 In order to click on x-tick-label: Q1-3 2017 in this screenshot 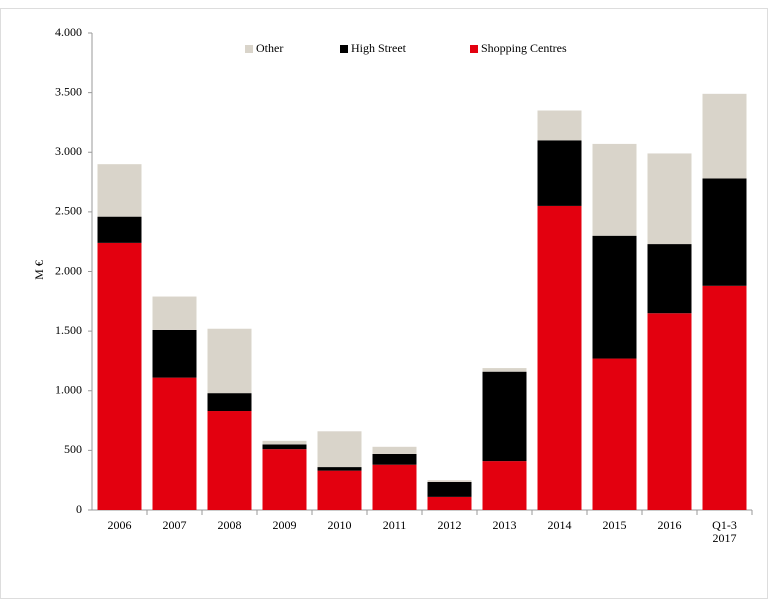, I will do `click(724, 531)`.